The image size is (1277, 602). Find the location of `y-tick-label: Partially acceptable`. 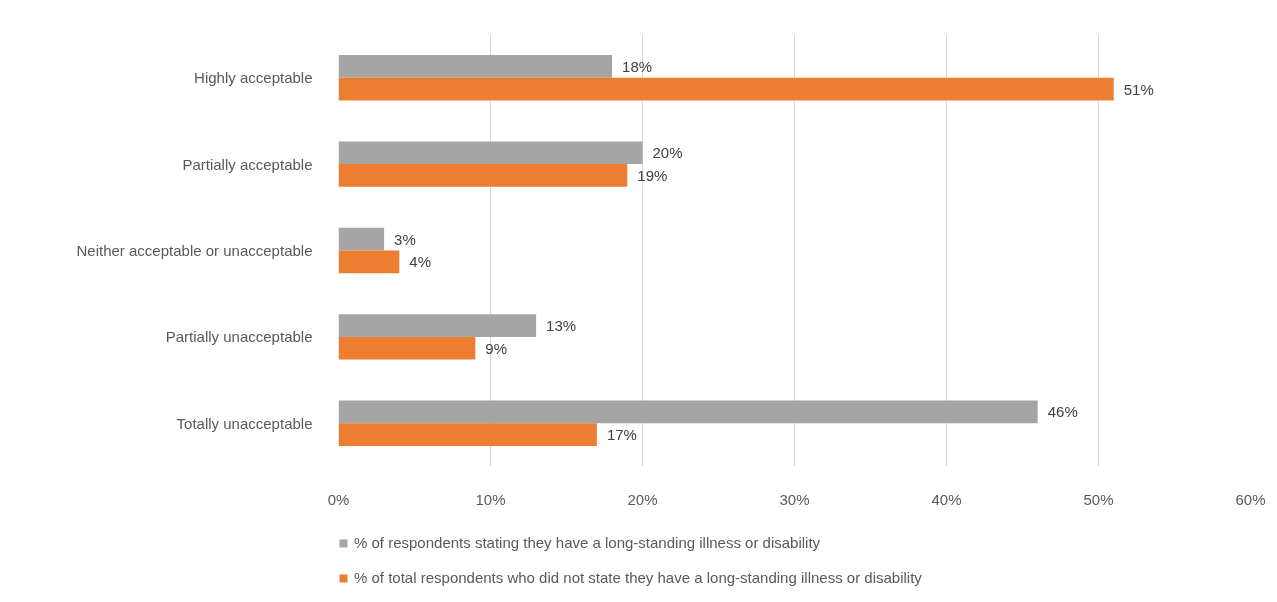

y-tick-label: Partially acceptable is located at coordinates (247, 164).